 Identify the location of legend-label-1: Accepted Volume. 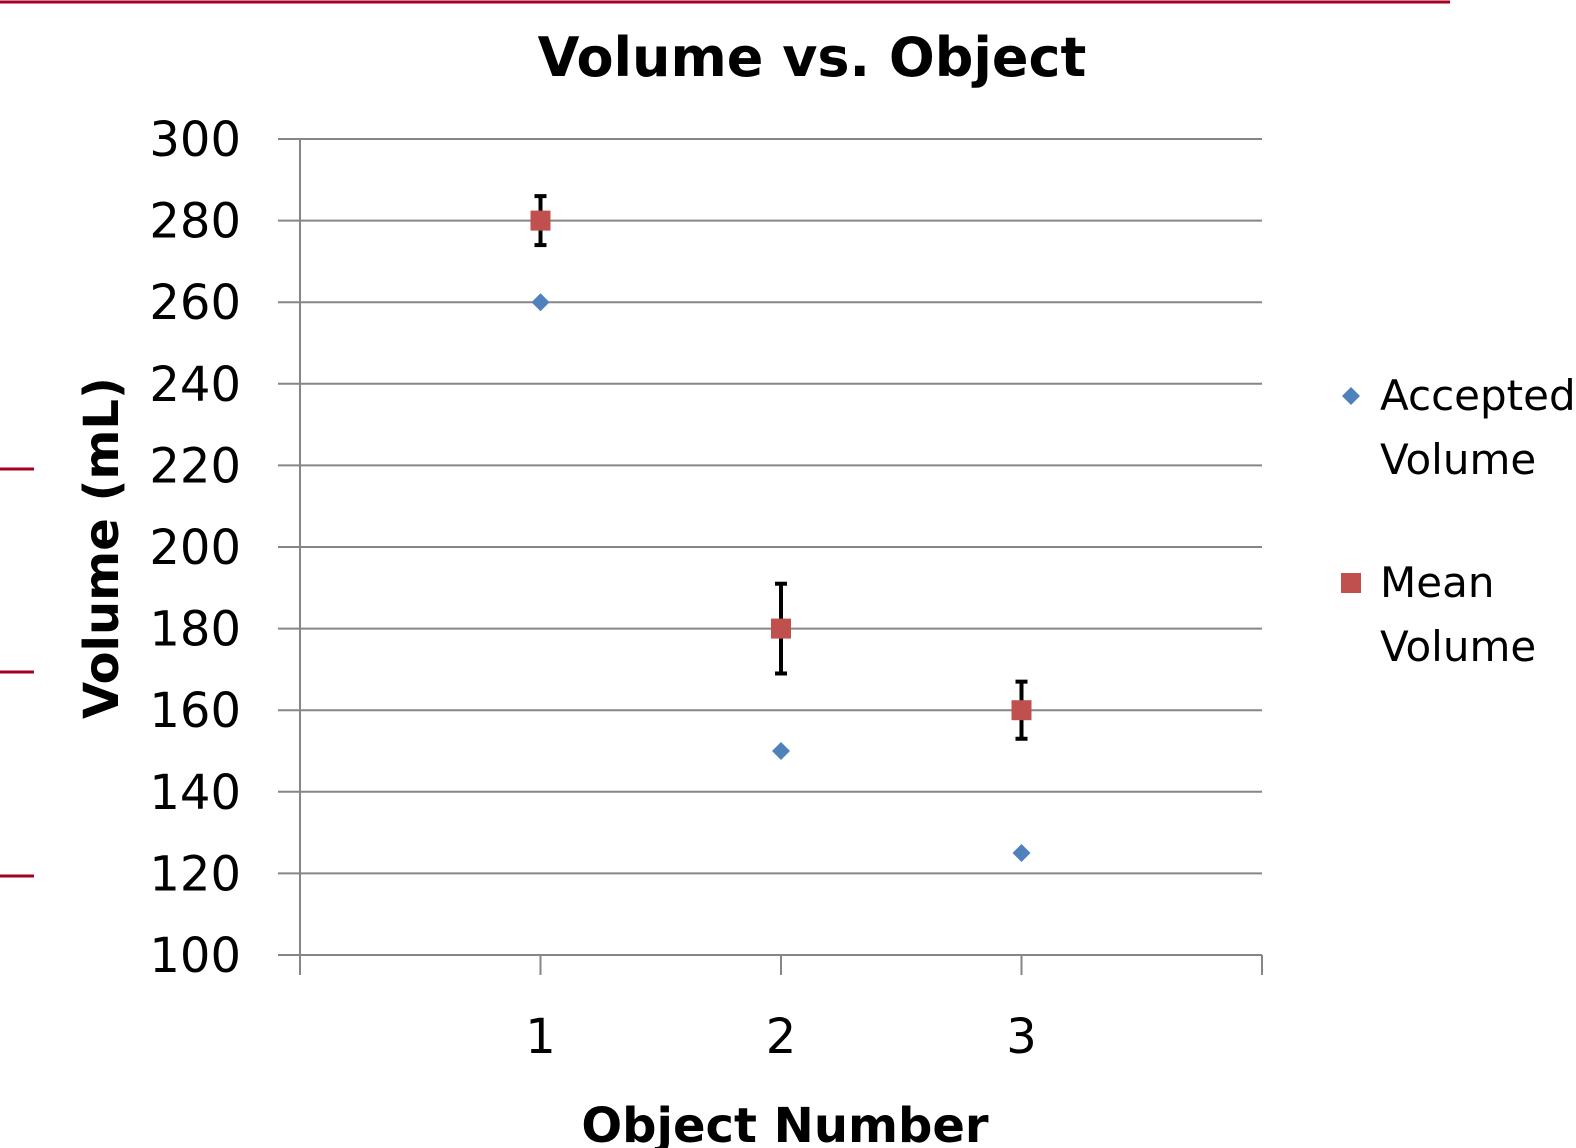
(1478, 427).